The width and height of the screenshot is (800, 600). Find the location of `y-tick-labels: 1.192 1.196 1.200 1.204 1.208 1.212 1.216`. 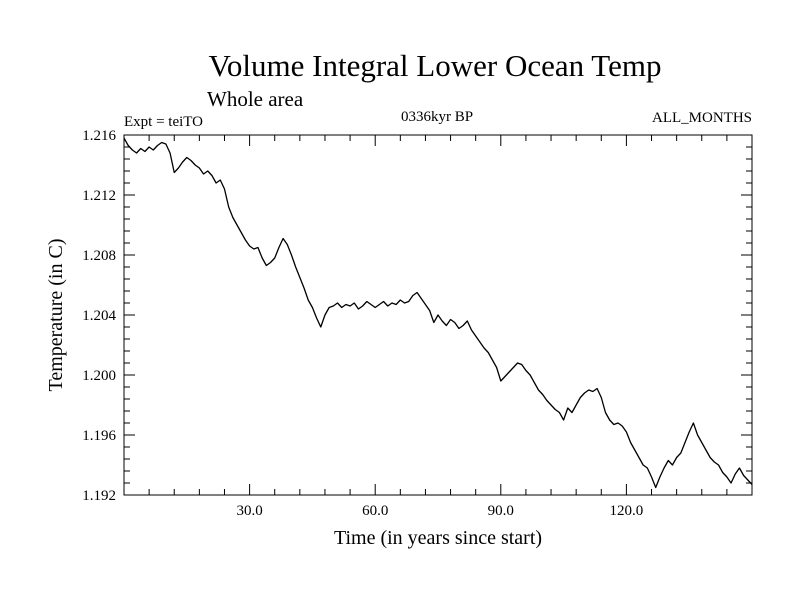

y-tick-labels: 1.192 1.196 1.200 1.204 1.208 1.212 1.216 is located at coordinates (99, 316).